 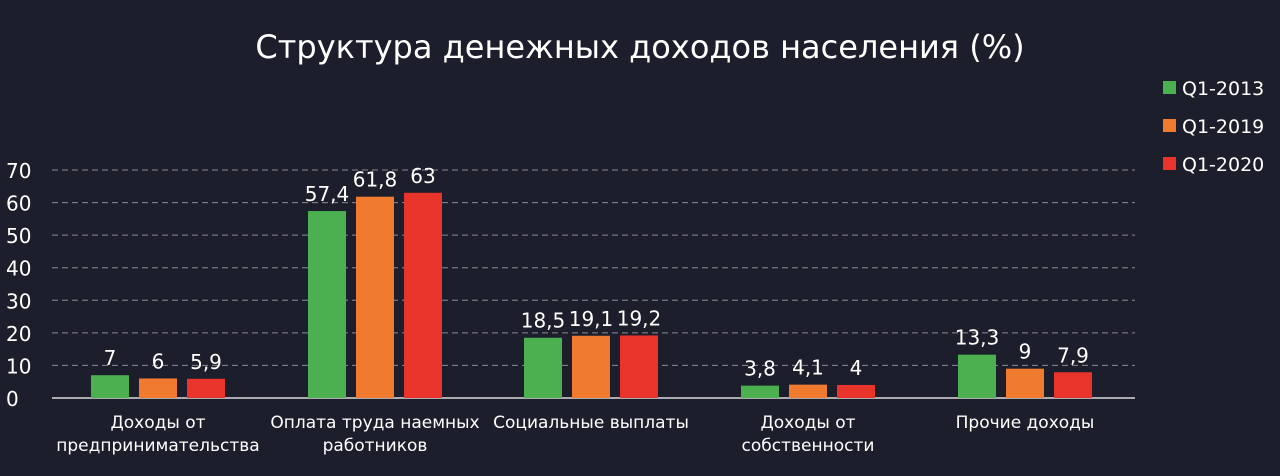 I want to click on data-label: 9, so click(x=1025, y=352).